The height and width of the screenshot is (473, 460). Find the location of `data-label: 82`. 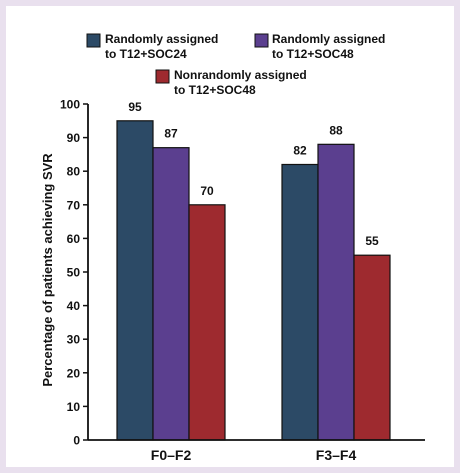

data-label: 82 is located at coordinates (300, 150).